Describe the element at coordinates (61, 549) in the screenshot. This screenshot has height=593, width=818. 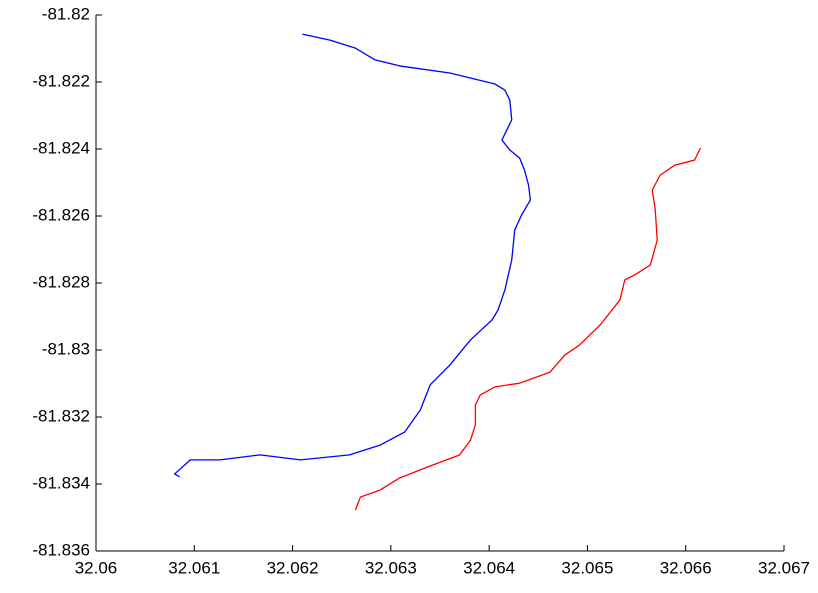
I see `y-tick-label: -81.836` at that location.